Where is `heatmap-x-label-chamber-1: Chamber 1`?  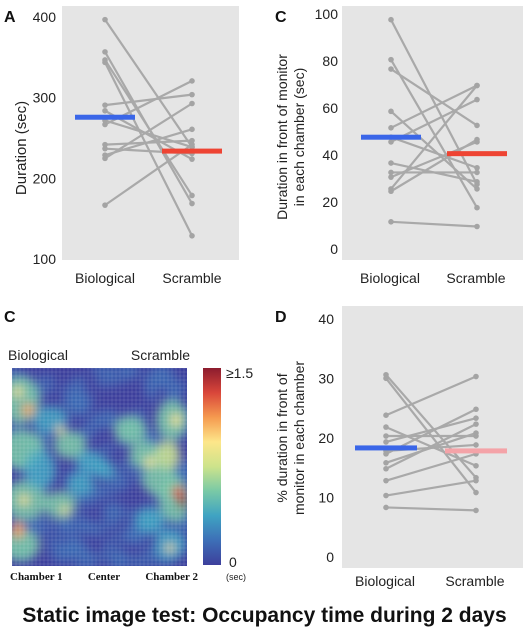
heatmap-x-label-chamber-1: Chamber 1 is located at coordinates (36, 577).